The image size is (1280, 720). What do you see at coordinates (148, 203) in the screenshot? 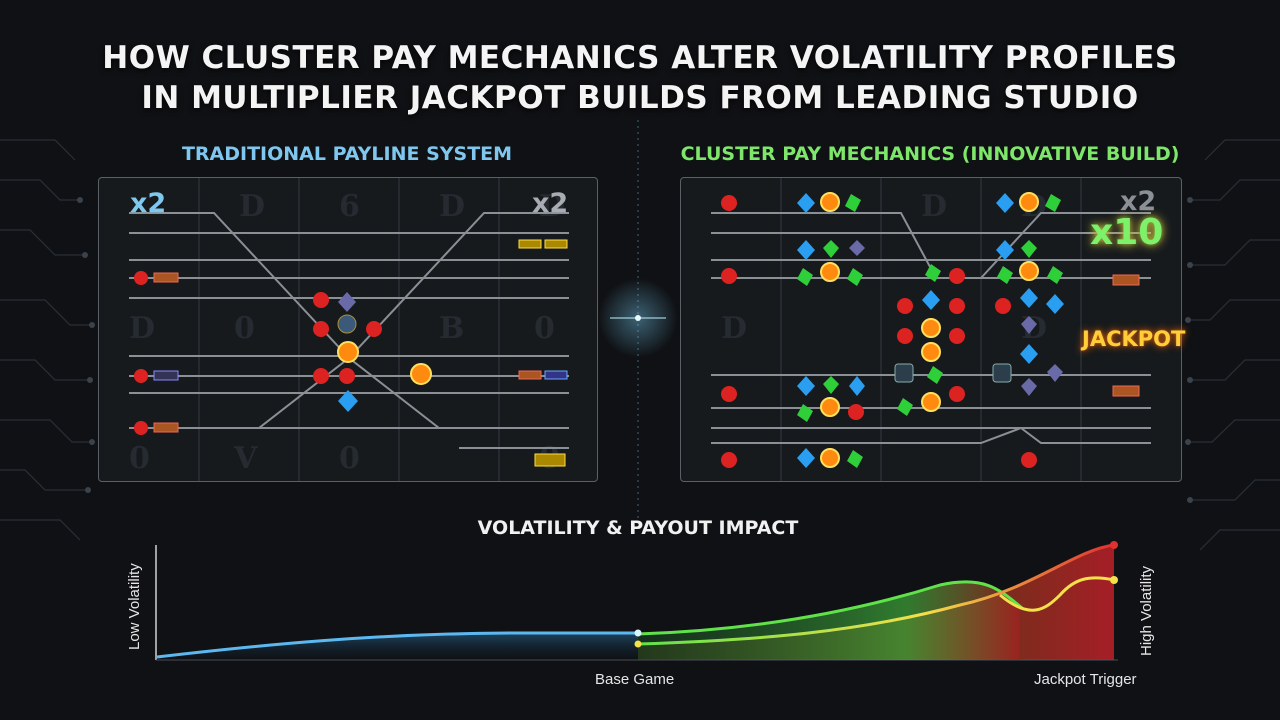
I see `multiplier-x2-left: x2` at bounding box center [148, 203].